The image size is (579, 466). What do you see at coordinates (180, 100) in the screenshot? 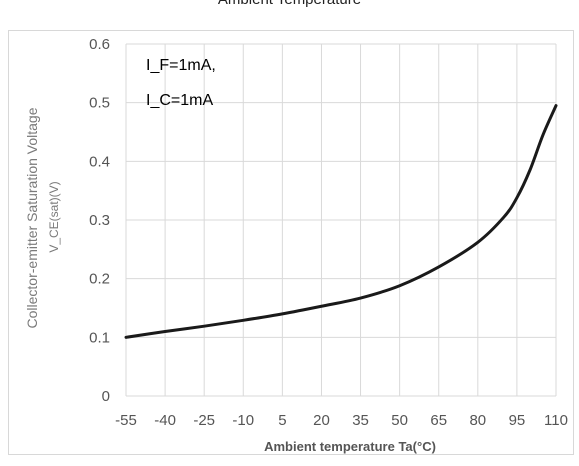
I see `annotation-ic: I_C=1mA` at bounding box center [180, 100].